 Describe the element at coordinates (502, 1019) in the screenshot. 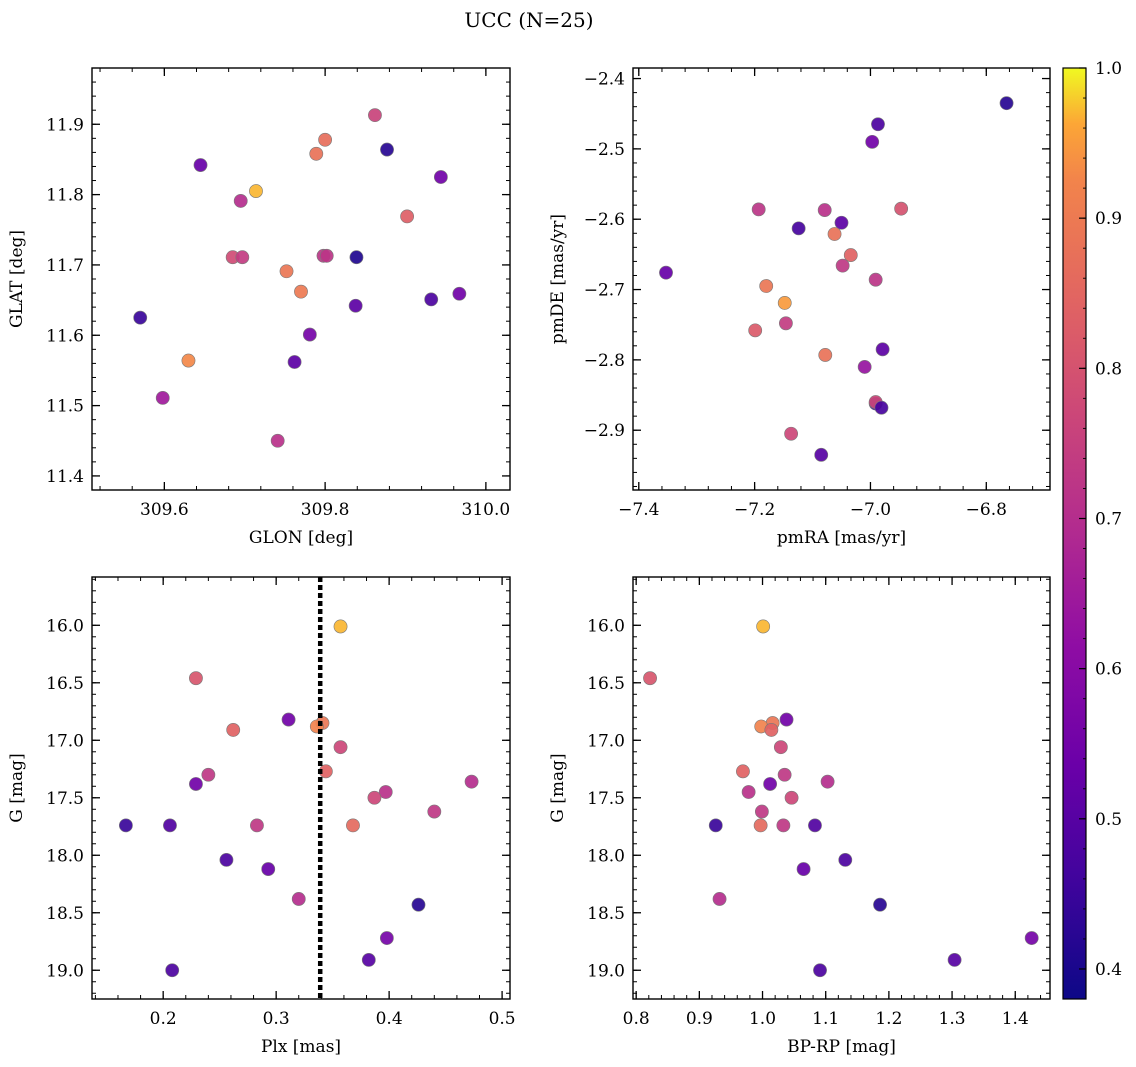

I see `x-tick-label: 0.5` at that location.